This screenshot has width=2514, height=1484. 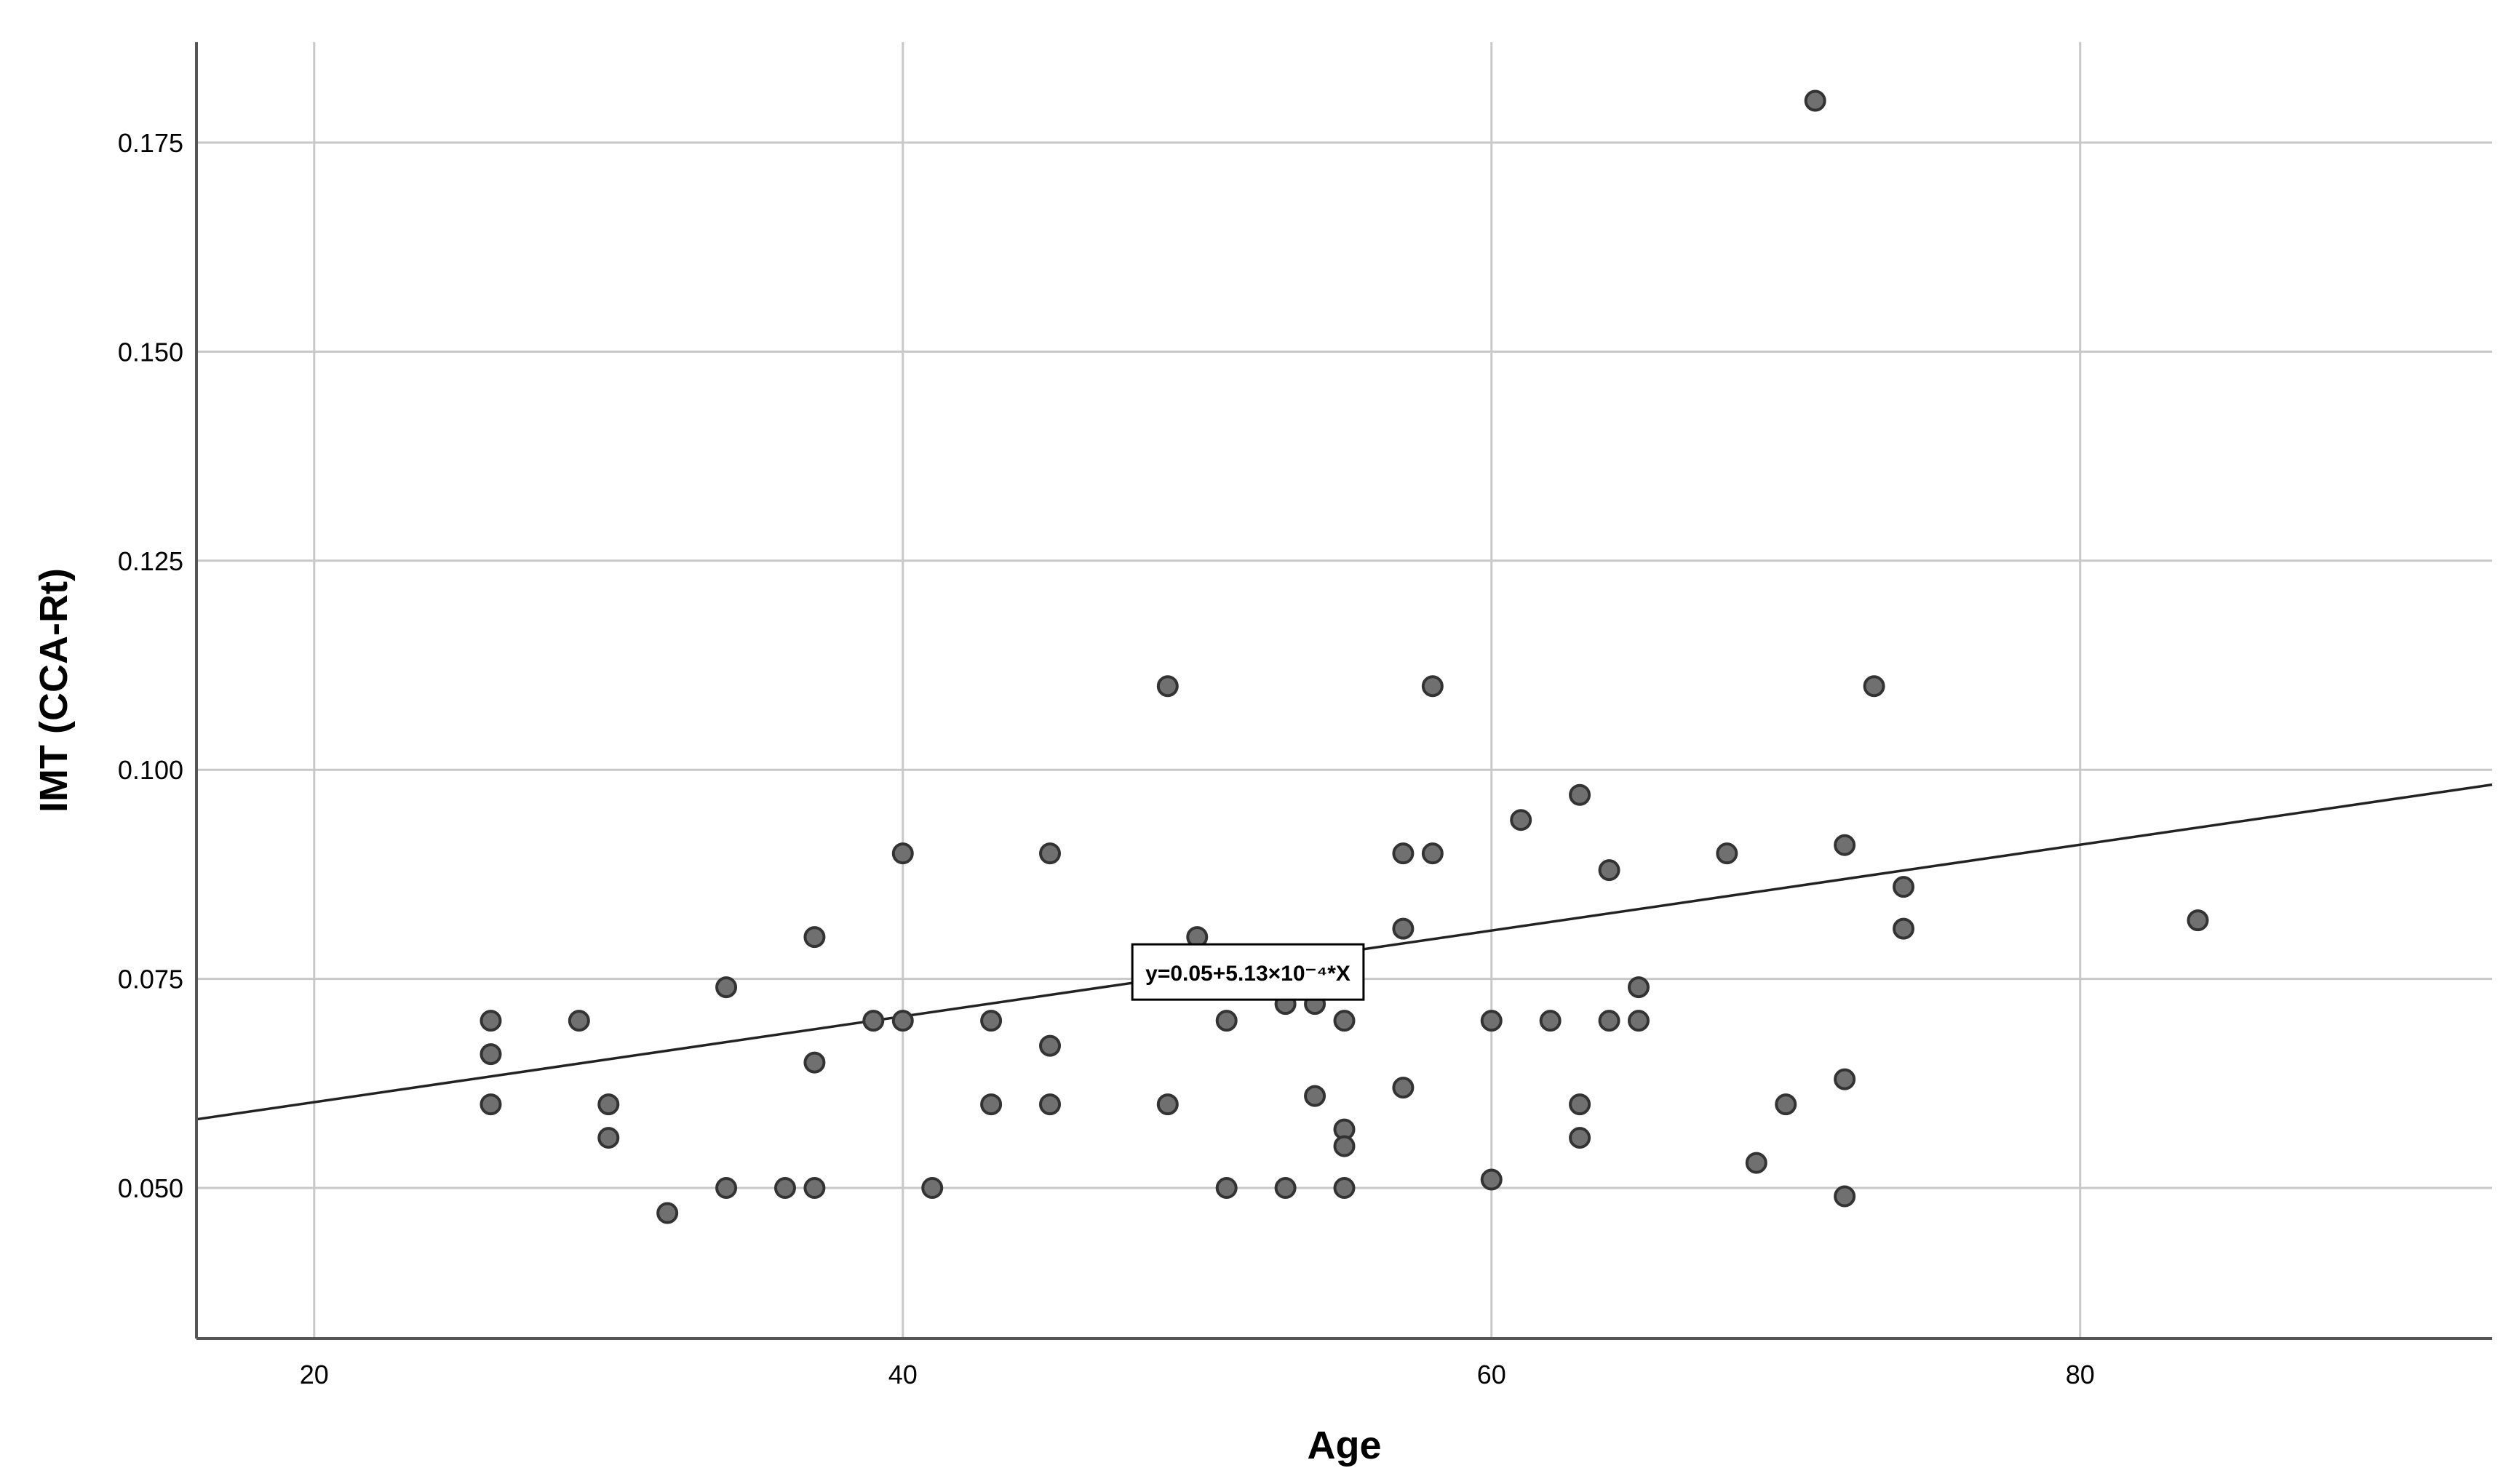 What do you see at coordinates (150, 1188) in the screenshot?
I see `y-tick-label: 0.050` at bounding box center [150, 1188].